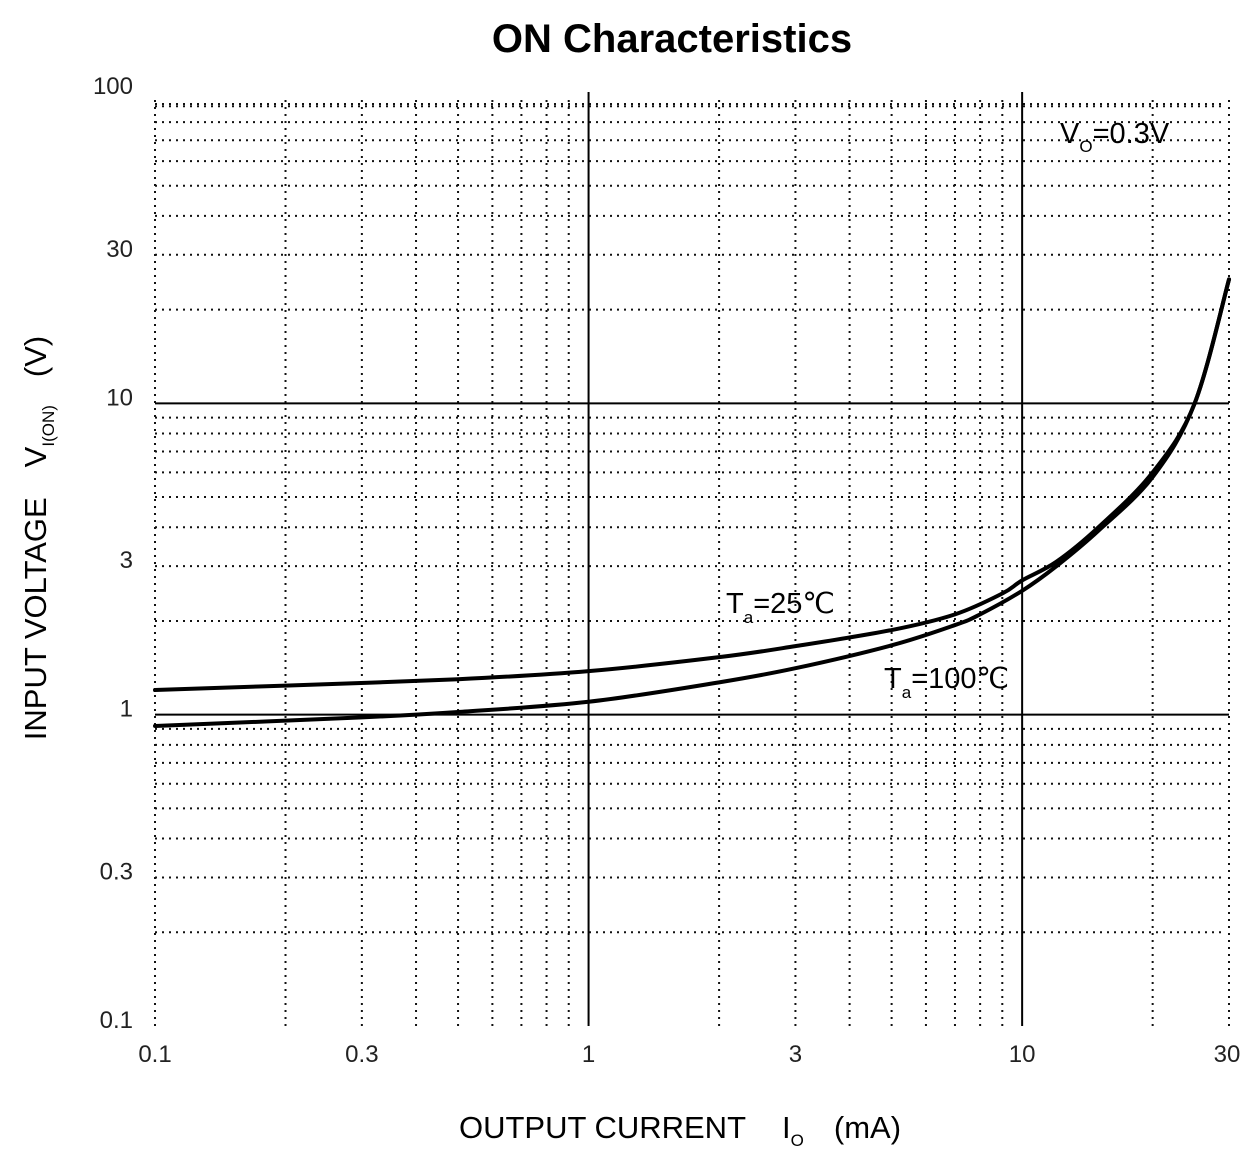 This screenshot has width=1247, height=1153. I want to click on y-tick-labels: 0.1 0.3 1 3 10 30 100, so click(113, 553).